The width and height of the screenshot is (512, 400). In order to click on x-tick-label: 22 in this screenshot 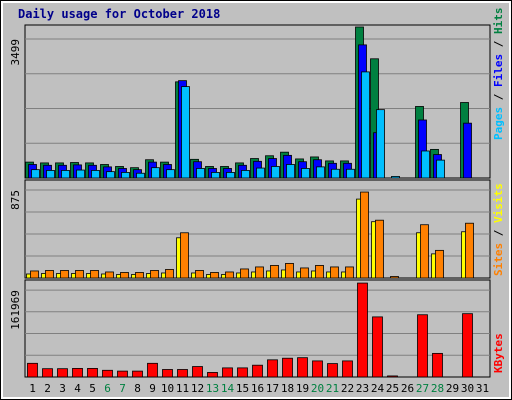, I will do `click(347, 388)`.